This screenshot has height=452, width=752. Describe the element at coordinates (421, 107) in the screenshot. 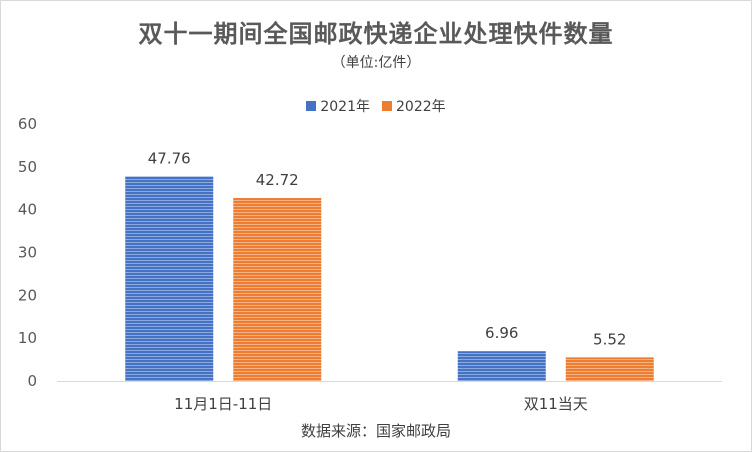

I see `legend-label-2022: 2022年` at that location.